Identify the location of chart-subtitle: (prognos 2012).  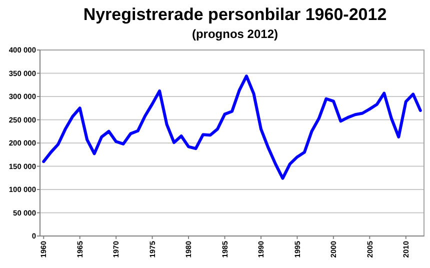
(235, 34).